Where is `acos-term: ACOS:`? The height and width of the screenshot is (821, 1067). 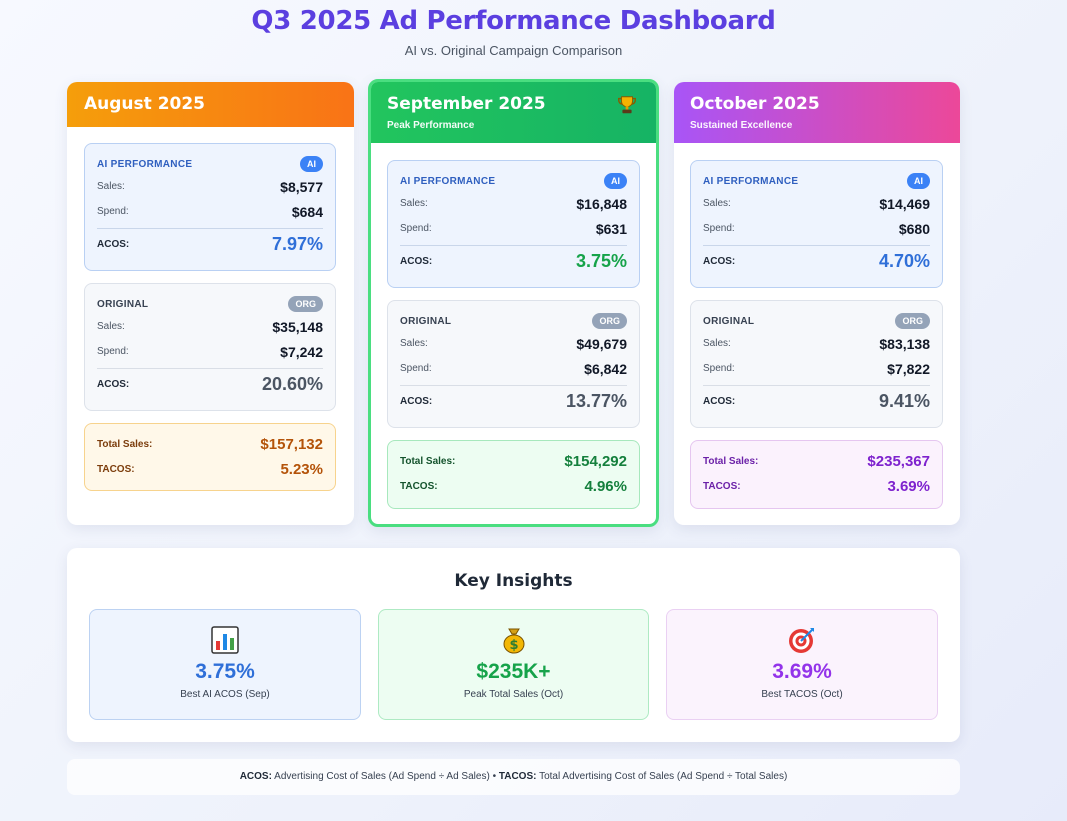
acos-term: ACOS: is located at coordinates (255, 776).